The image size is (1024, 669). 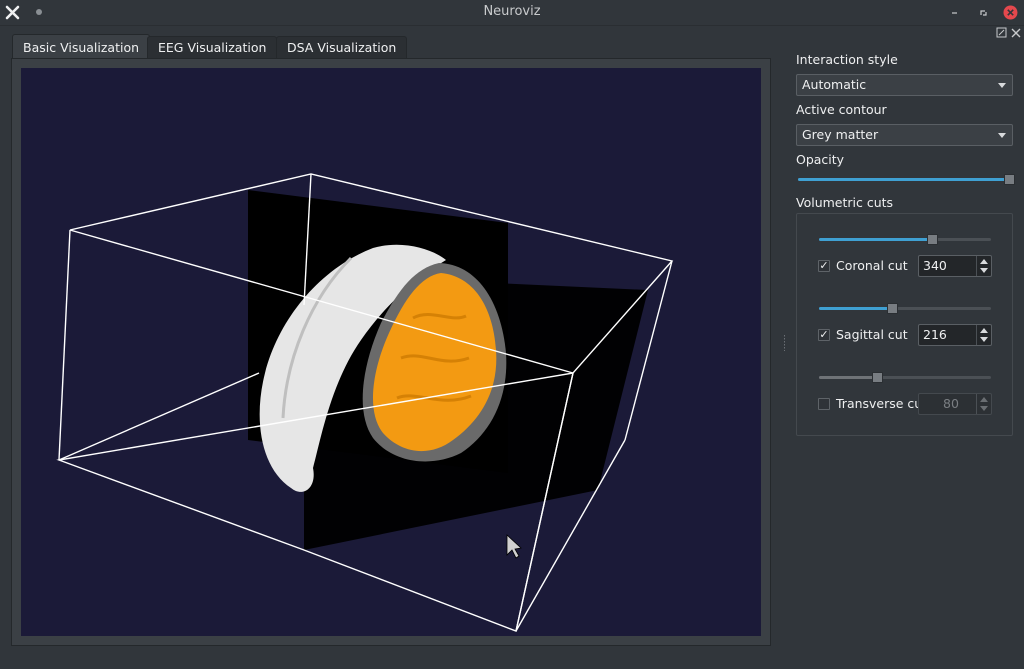 I want to click on splitter-handle, so click(x=784, y=343).